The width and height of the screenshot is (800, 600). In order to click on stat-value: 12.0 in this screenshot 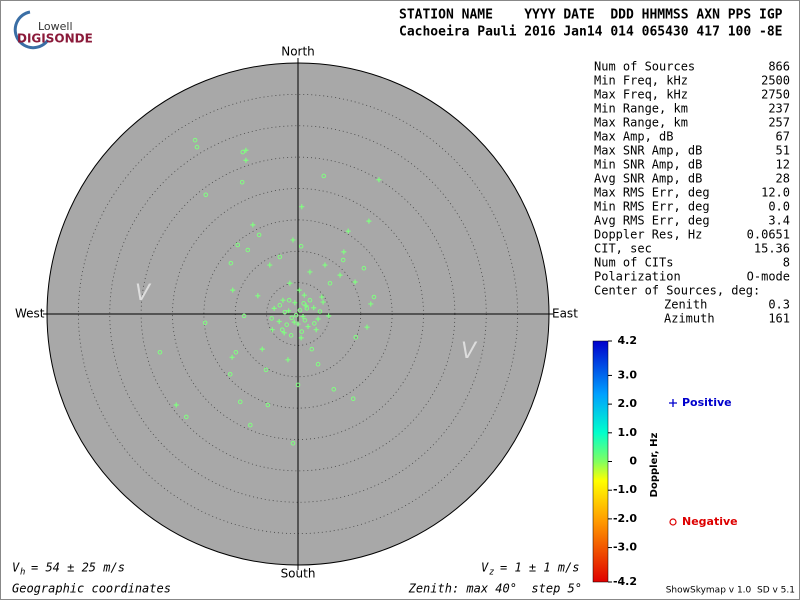, I will do `click(775, 193)`.